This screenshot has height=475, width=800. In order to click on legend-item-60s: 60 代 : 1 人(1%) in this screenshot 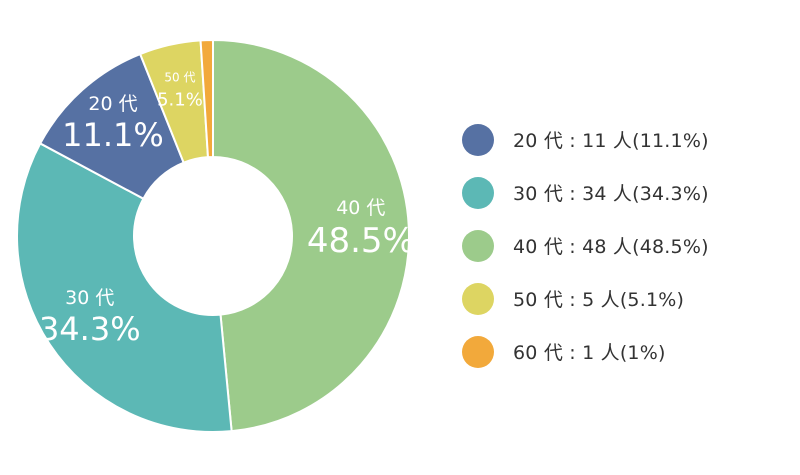, I will do `click(585, 351)`.